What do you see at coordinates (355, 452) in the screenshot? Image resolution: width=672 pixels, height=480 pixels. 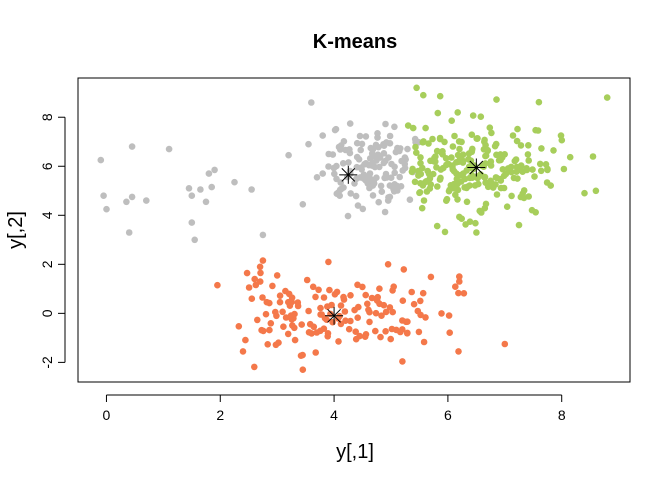 I see `x-axis-label: y[,1]` at bounding box center [355, 452].